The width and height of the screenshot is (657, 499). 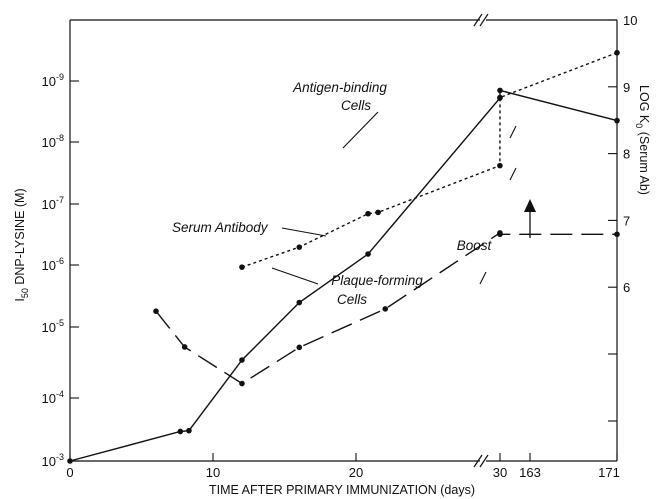 What do you see at coordinates (21, 244) in the screenshot?
I see `y-left-axis-title: I50 DNP-LYSINE (M)` at bounding box center [21, 244].